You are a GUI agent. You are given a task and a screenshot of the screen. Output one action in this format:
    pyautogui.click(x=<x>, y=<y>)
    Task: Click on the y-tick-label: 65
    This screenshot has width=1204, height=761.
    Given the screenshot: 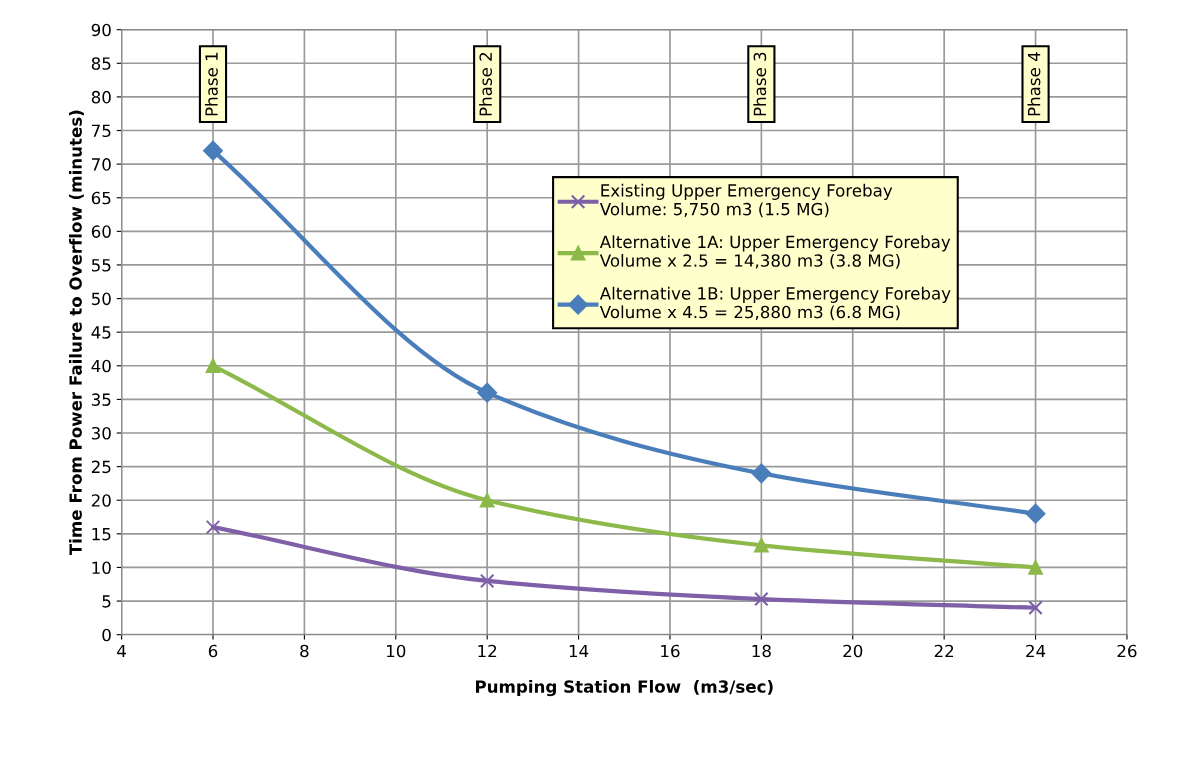 What is the action you would take?
    pyautogui.click(x=101, y=198)
    